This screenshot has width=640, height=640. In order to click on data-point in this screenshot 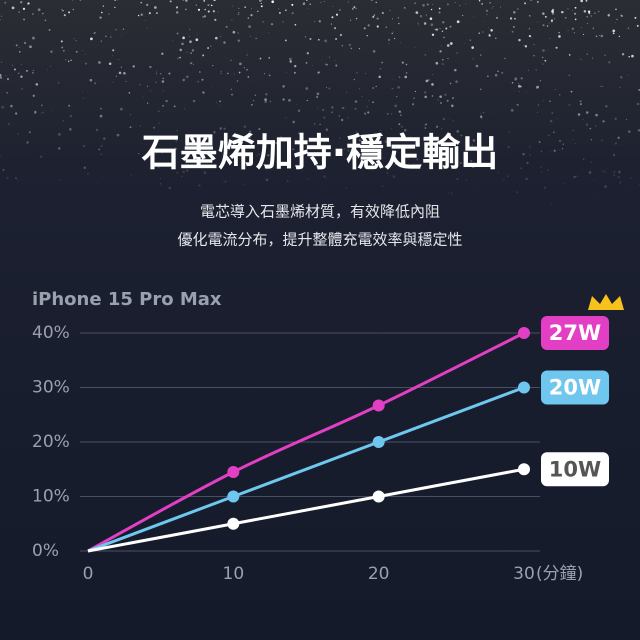, I will do `click(233, 523)`.